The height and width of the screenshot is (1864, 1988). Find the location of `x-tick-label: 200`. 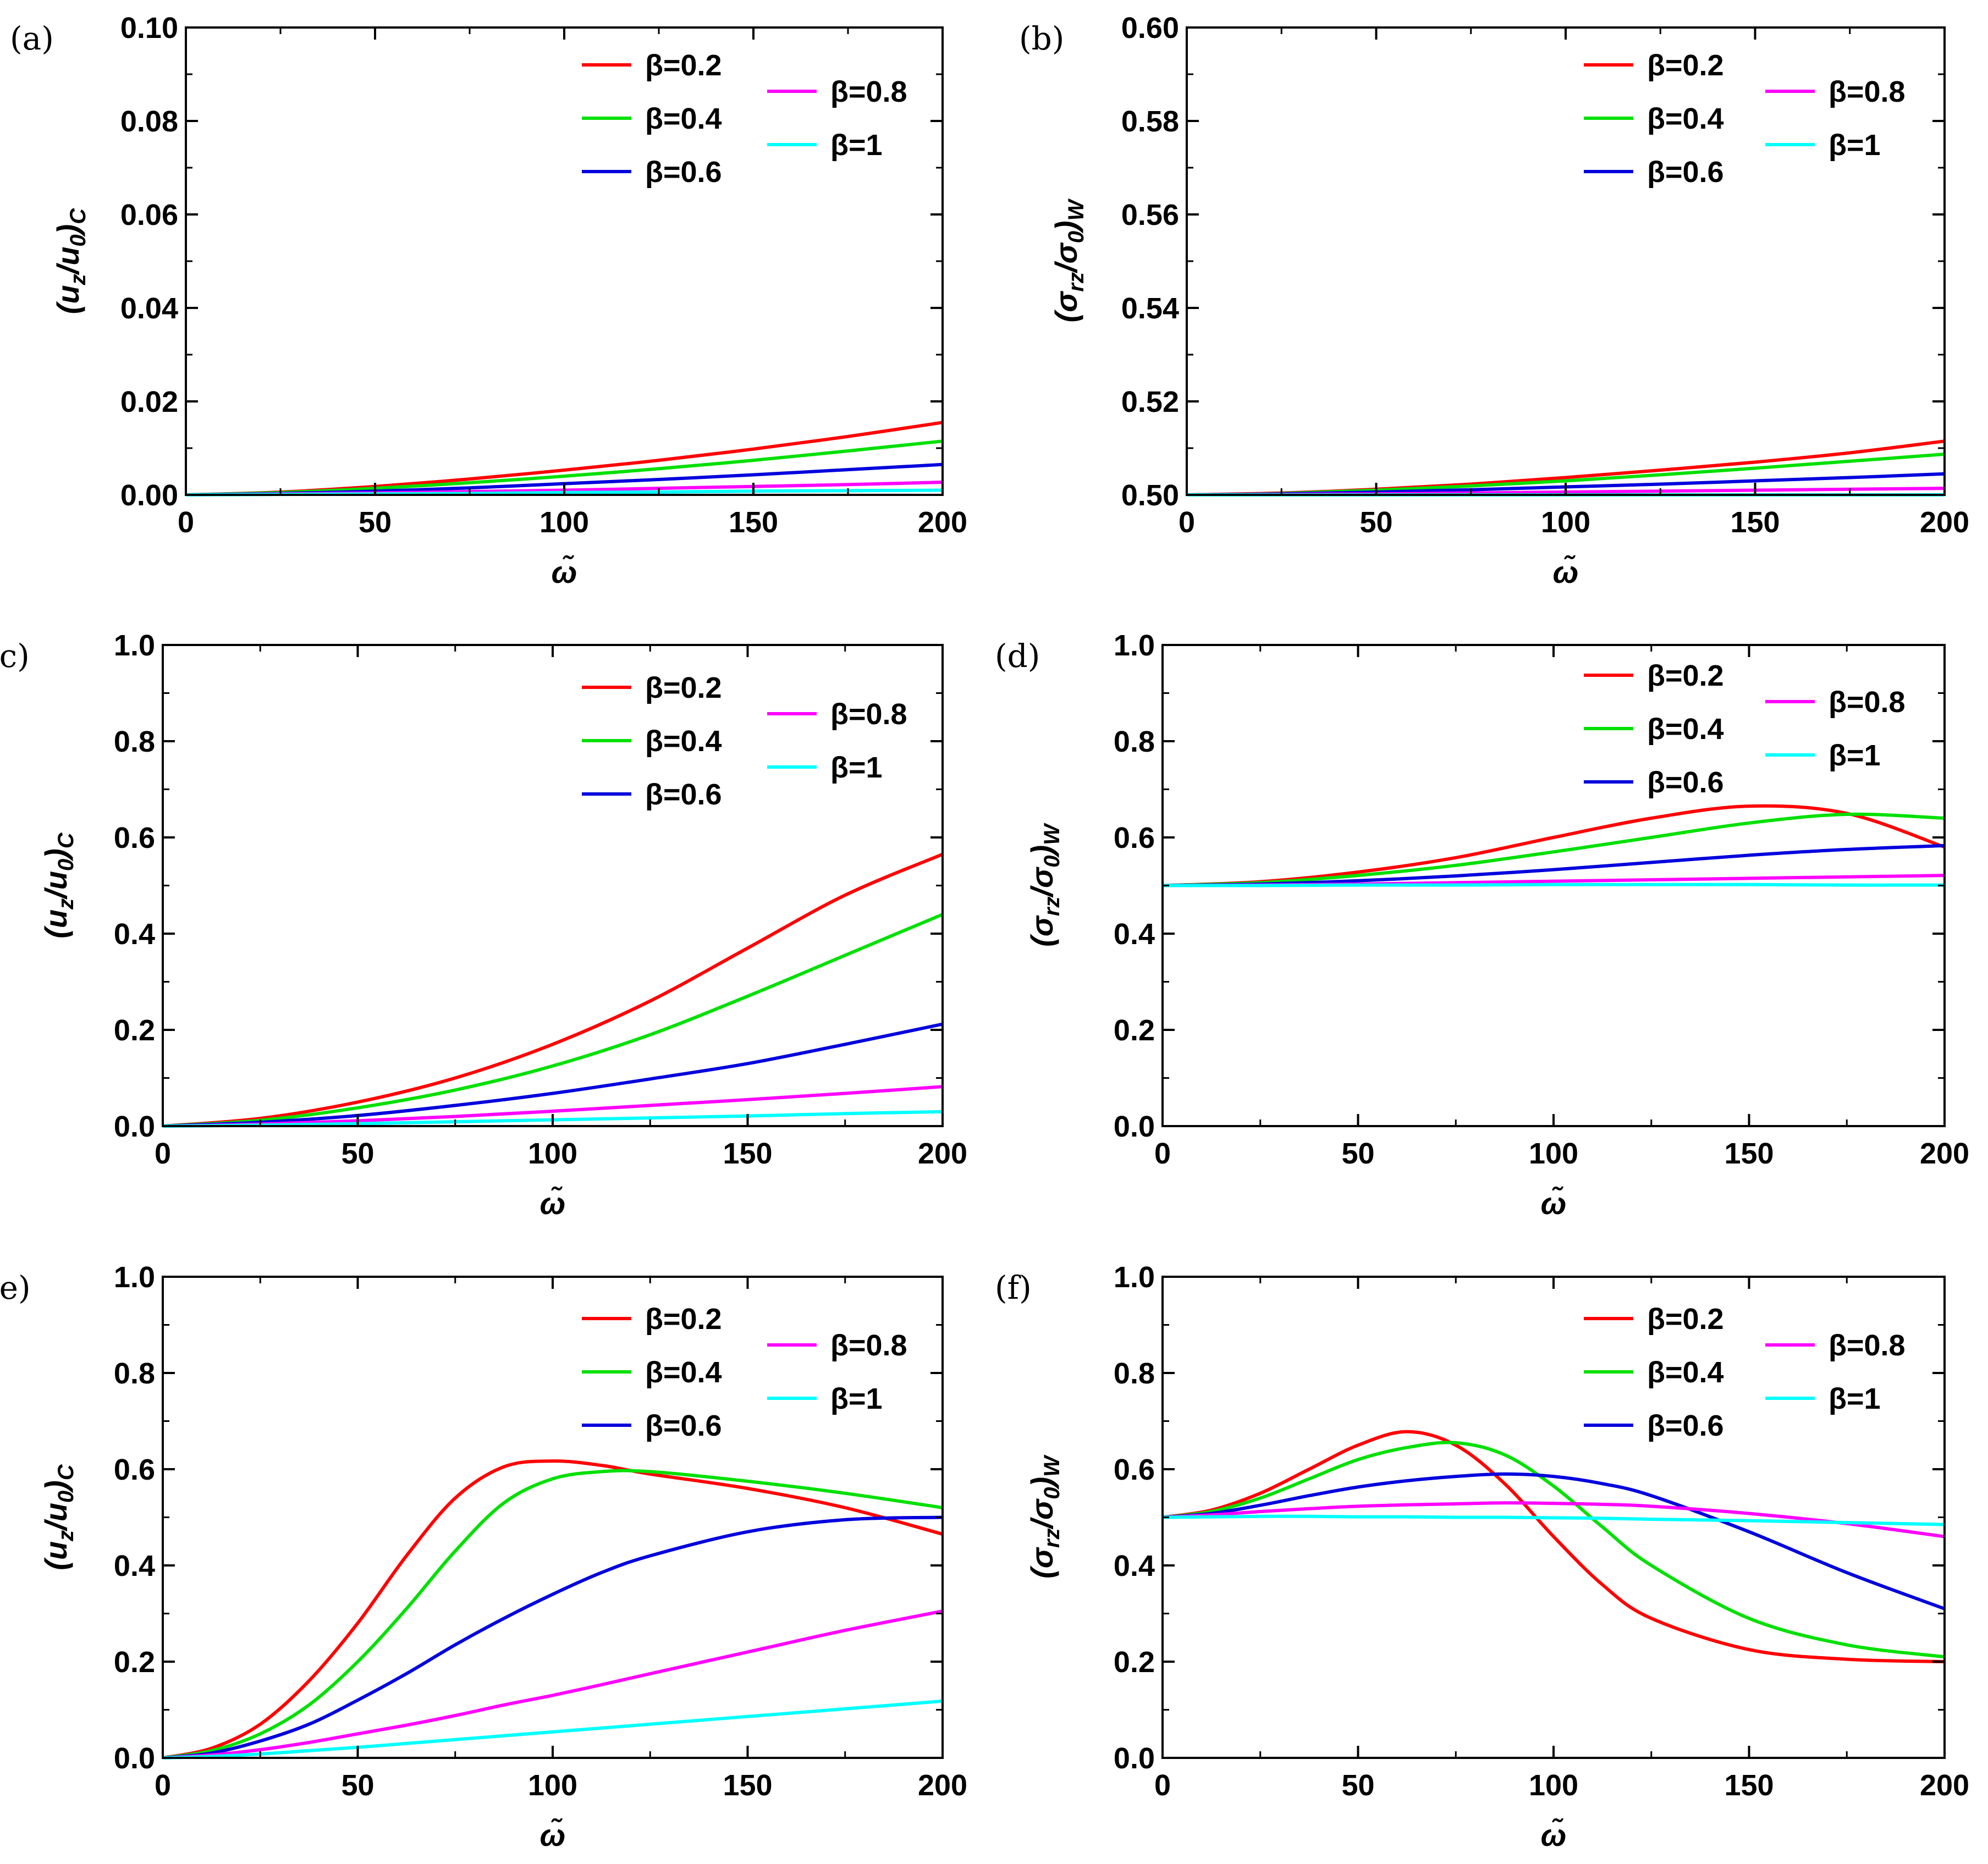

x-tick-label: 200 is located at coordinates (1945, 1785).